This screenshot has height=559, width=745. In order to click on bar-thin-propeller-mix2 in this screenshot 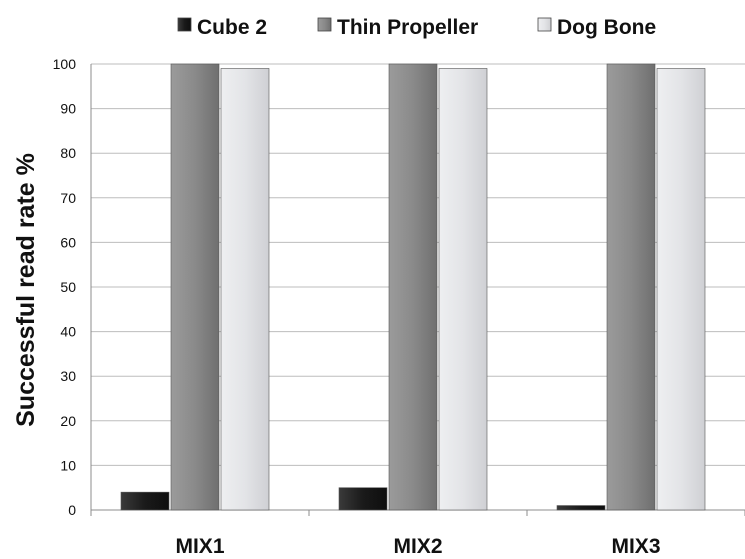, I will do `click(413, 287)`.